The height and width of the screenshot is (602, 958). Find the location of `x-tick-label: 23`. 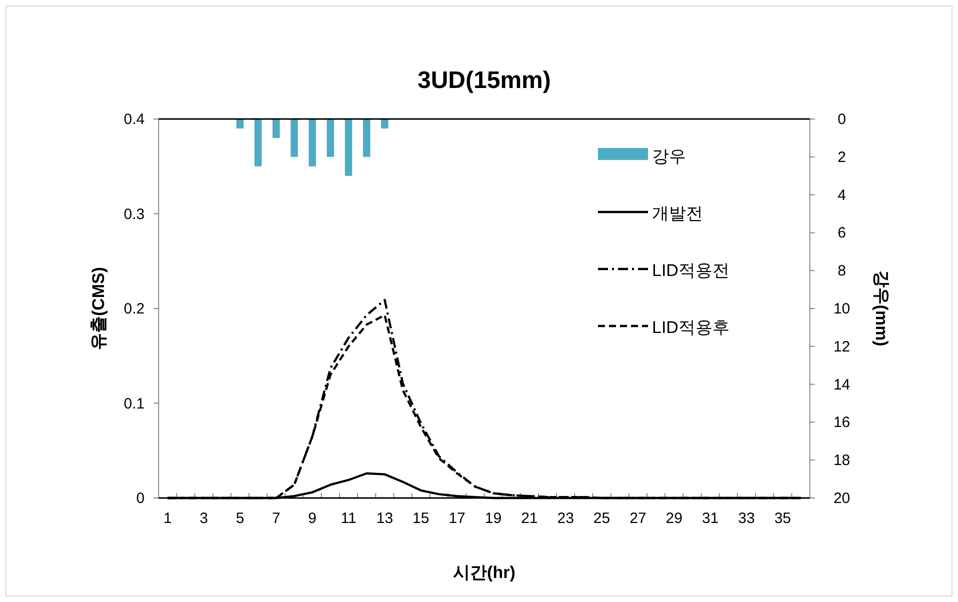

x-tick-label: 23 is located at coordinates (565, 518).